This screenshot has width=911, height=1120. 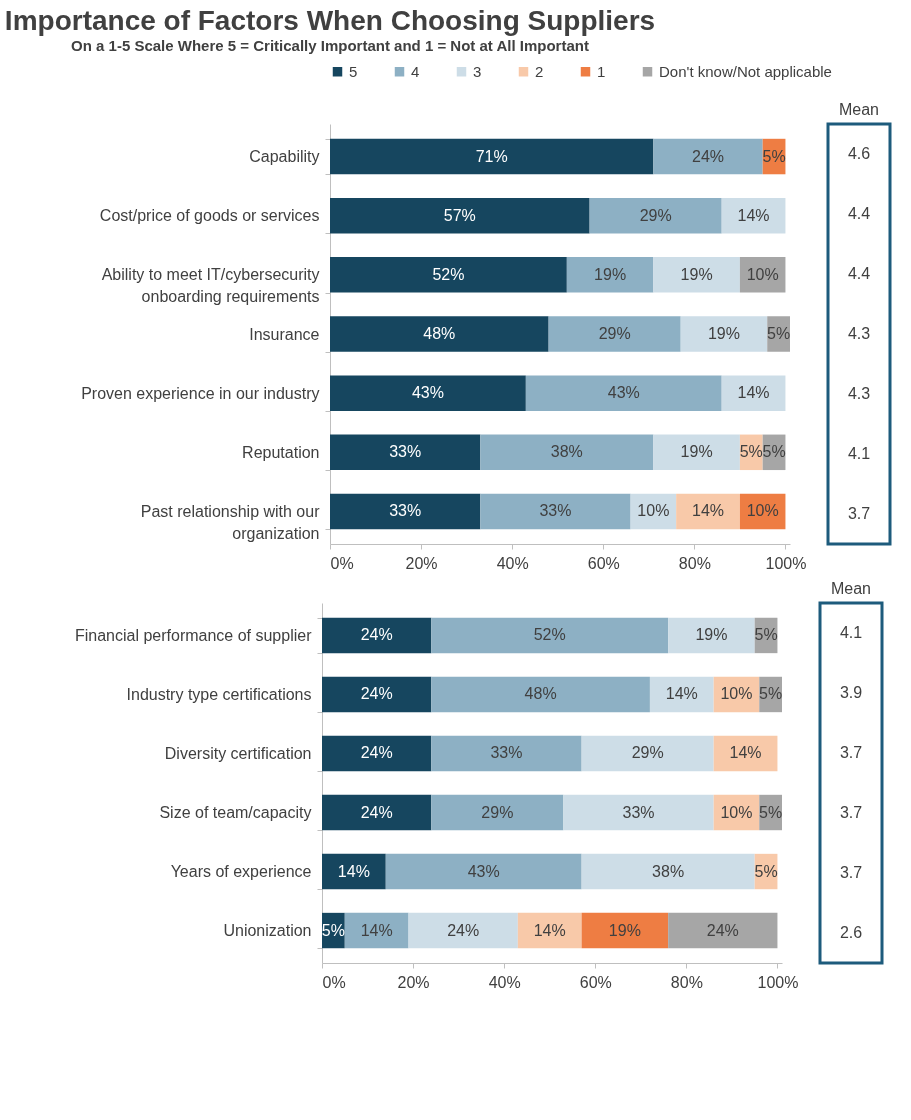 I want to click on data-label: 52%, so click(x=549, y=635).